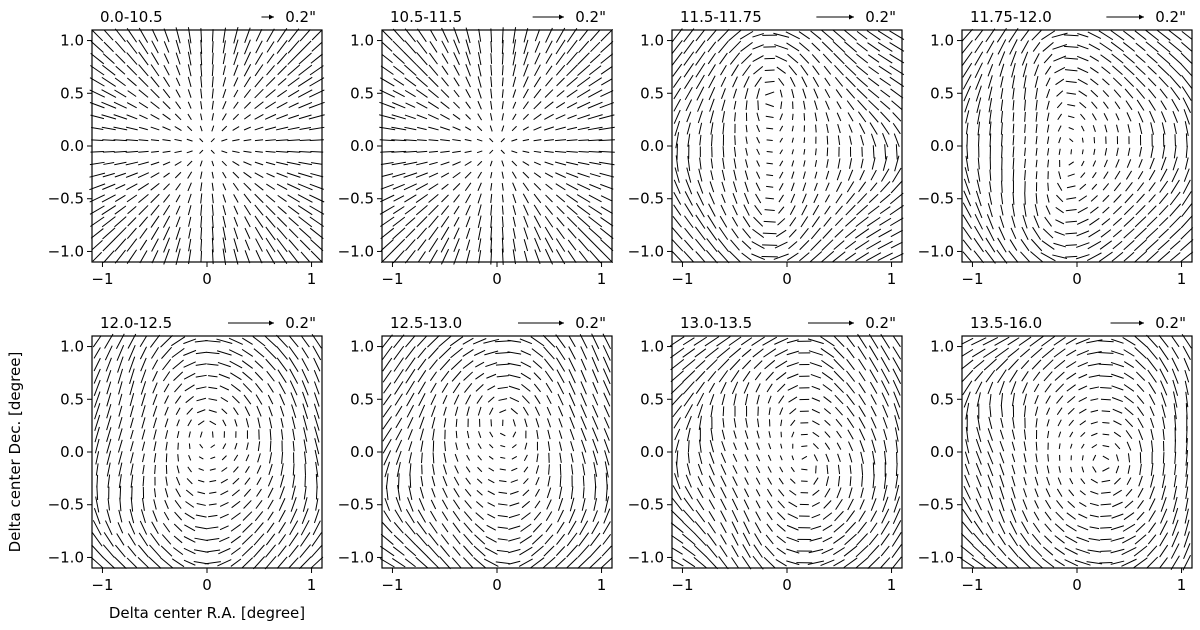  Describe the element at coordinates (72, 41) in the screenshot. I see `y-tick-label: 1.0` at that location.